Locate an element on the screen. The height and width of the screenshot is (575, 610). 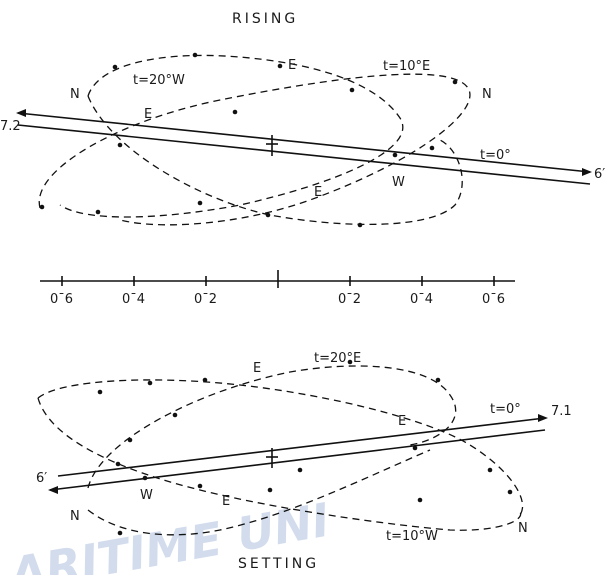
scale-bar is located at coordinates (277, 279).